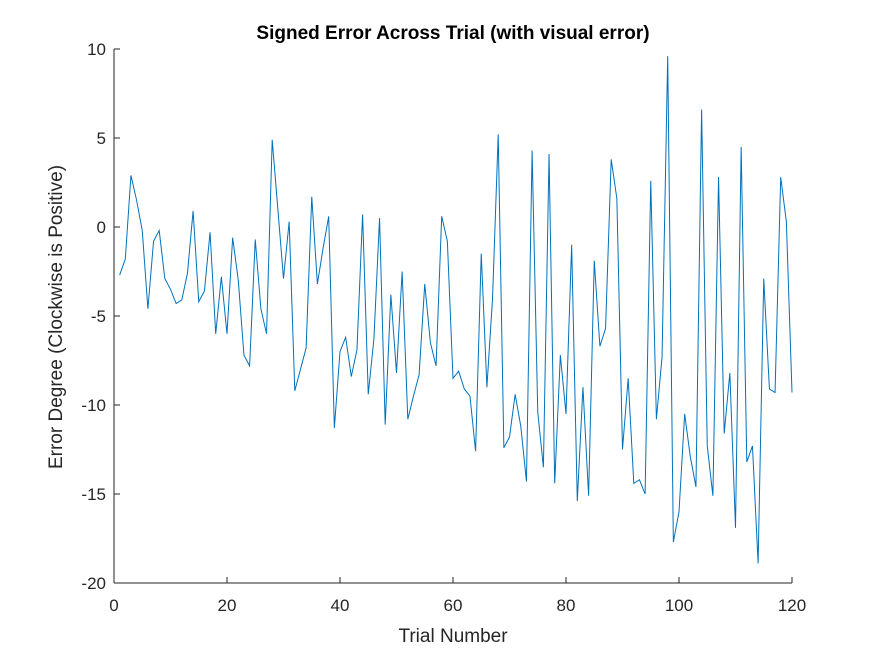 The image size is (875, 656). Describe the element at coordinates (101, 227) in the screenshot. I see `y-tick-label: 0` at that location.